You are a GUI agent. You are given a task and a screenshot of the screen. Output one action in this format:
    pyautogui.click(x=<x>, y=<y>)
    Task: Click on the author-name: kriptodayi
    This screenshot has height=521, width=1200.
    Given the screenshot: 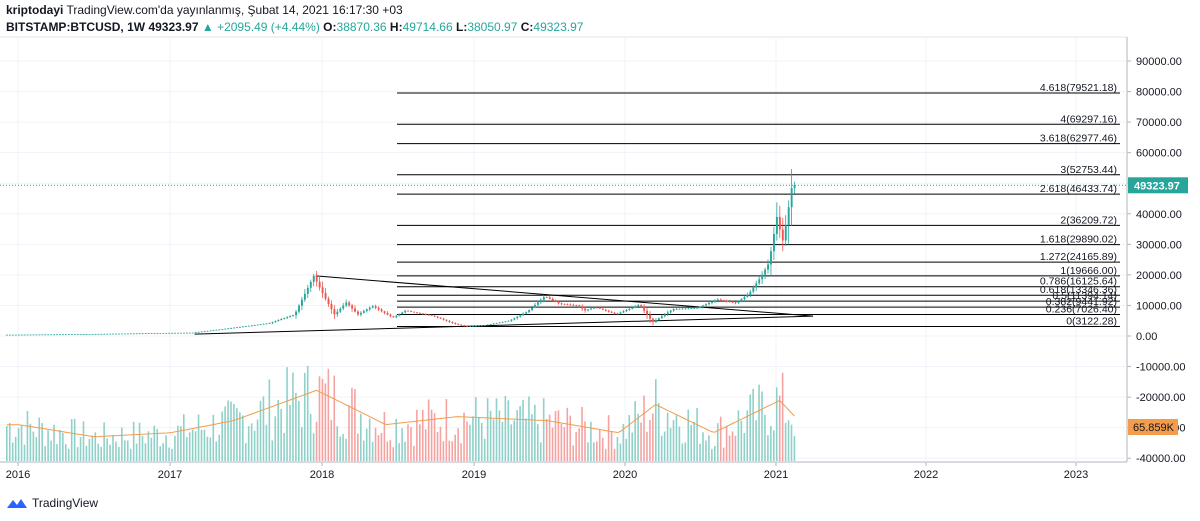 What is the action you would take?
    pyautogui.click(x=35, y=10)
    